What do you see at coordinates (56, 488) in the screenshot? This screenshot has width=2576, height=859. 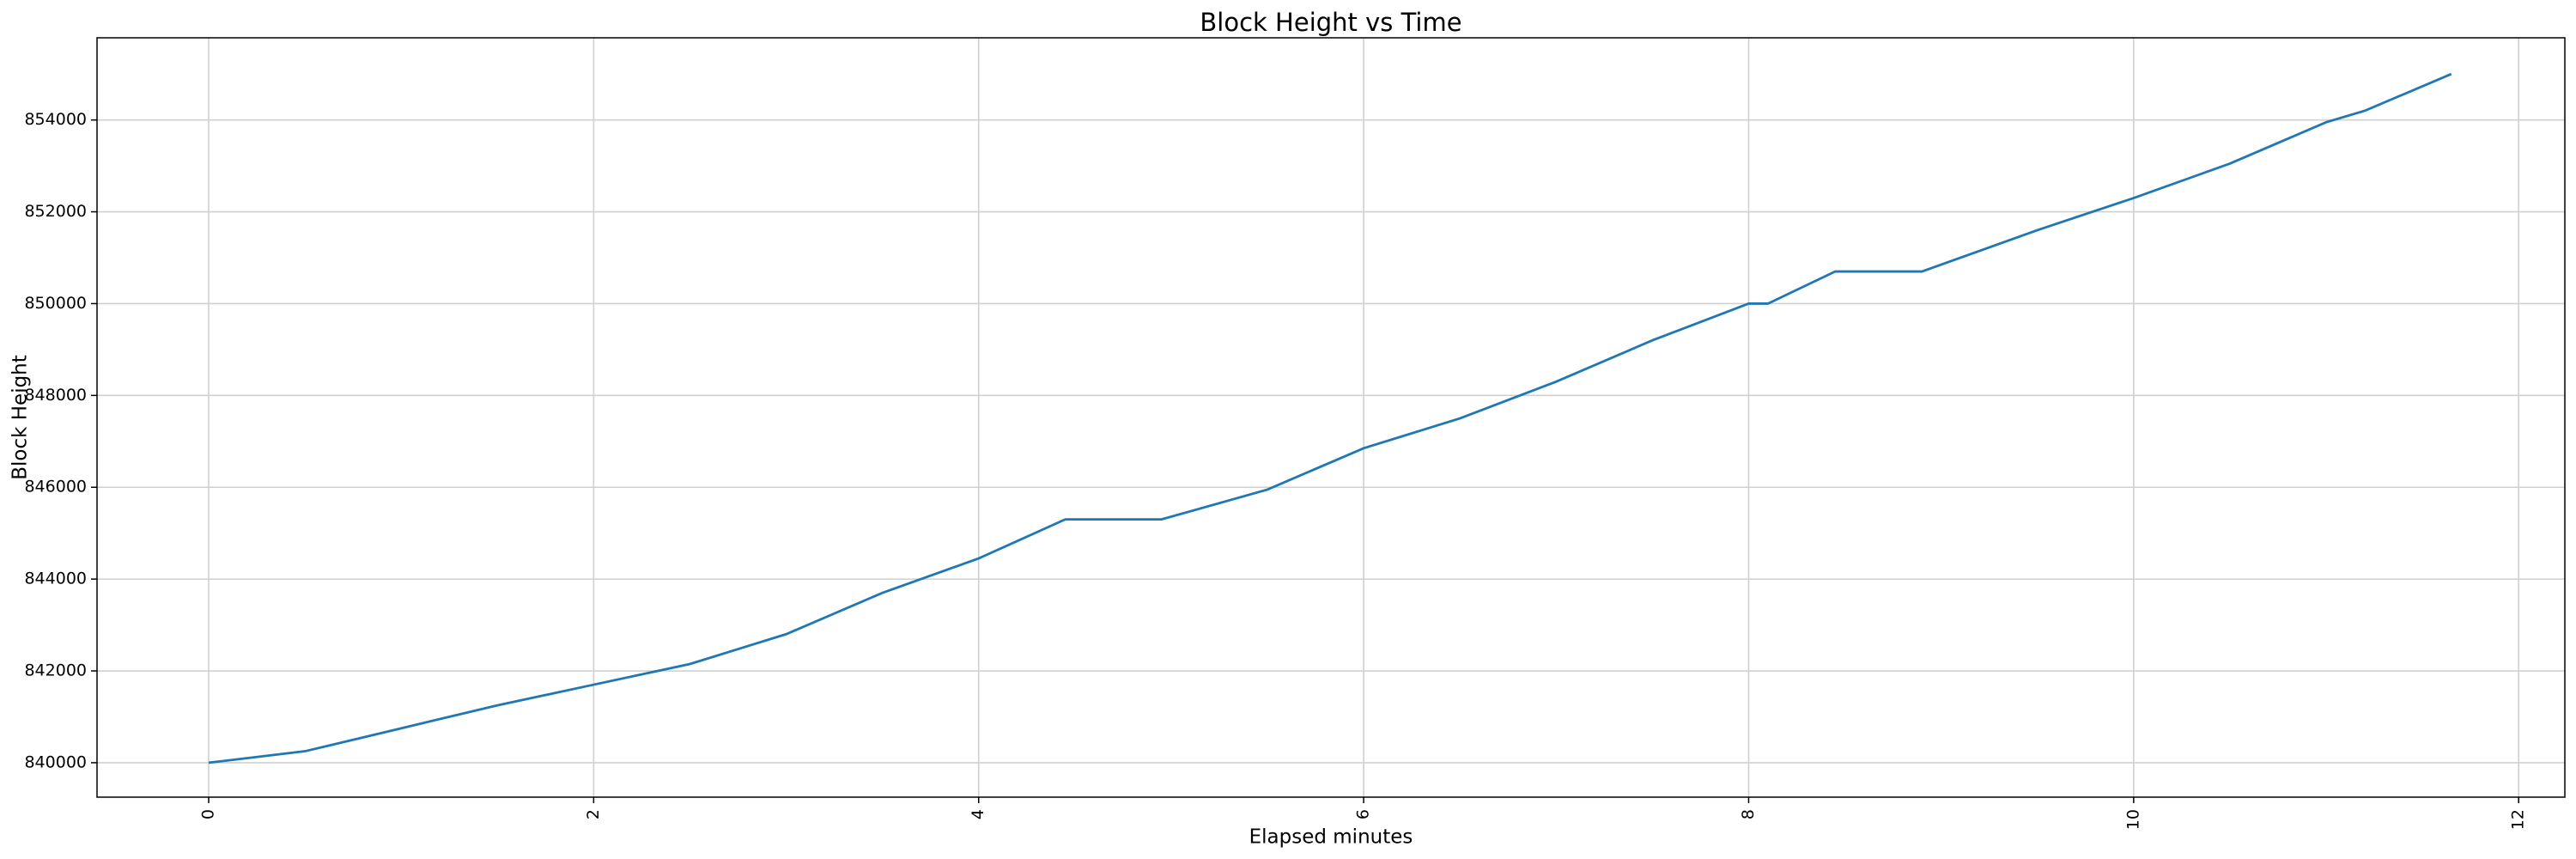 I see `y-tick-label: 846000` at bounding box center [56, 488].